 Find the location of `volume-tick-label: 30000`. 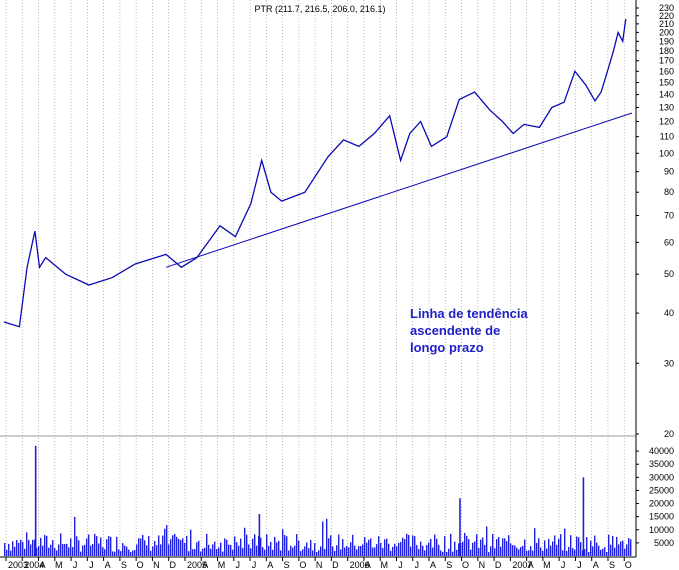

volume-tick-label: 30000 is located at coordinates (661, 477).